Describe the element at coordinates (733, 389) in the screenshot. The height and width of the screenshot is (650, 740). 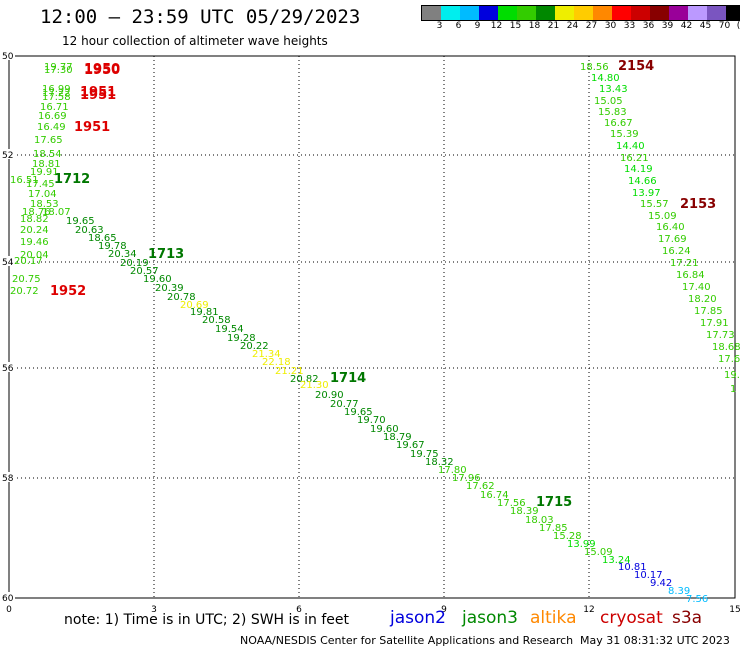
I see `swh-reading-label: 1` at that location.